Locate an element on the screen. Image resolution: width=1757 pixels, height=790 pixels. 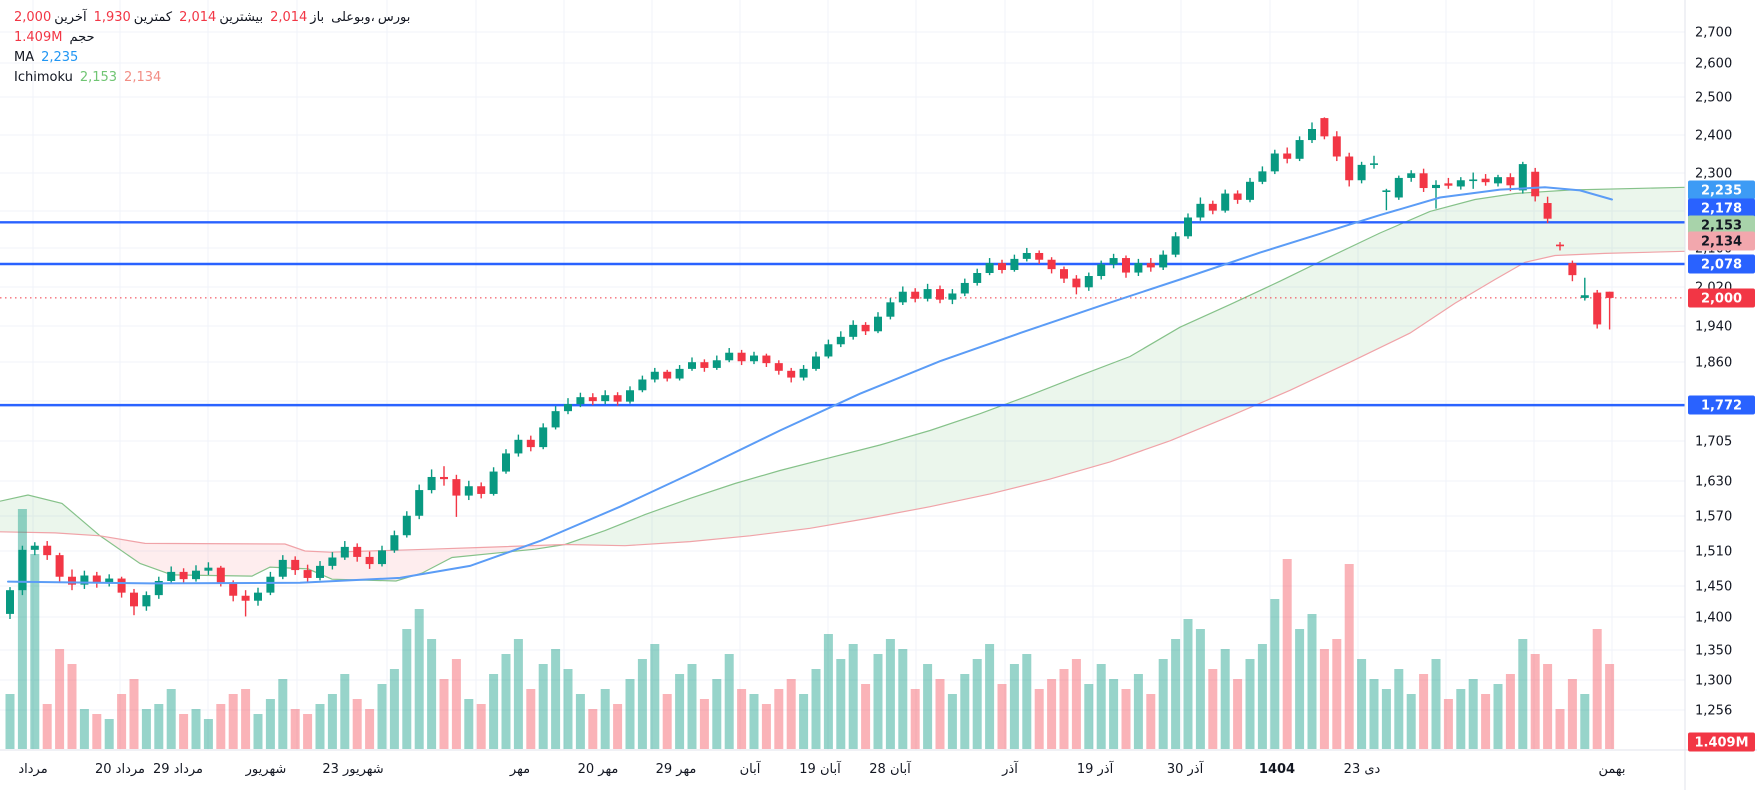
time-axis-label: 30 آذر is located at coordinates (1186, 768).